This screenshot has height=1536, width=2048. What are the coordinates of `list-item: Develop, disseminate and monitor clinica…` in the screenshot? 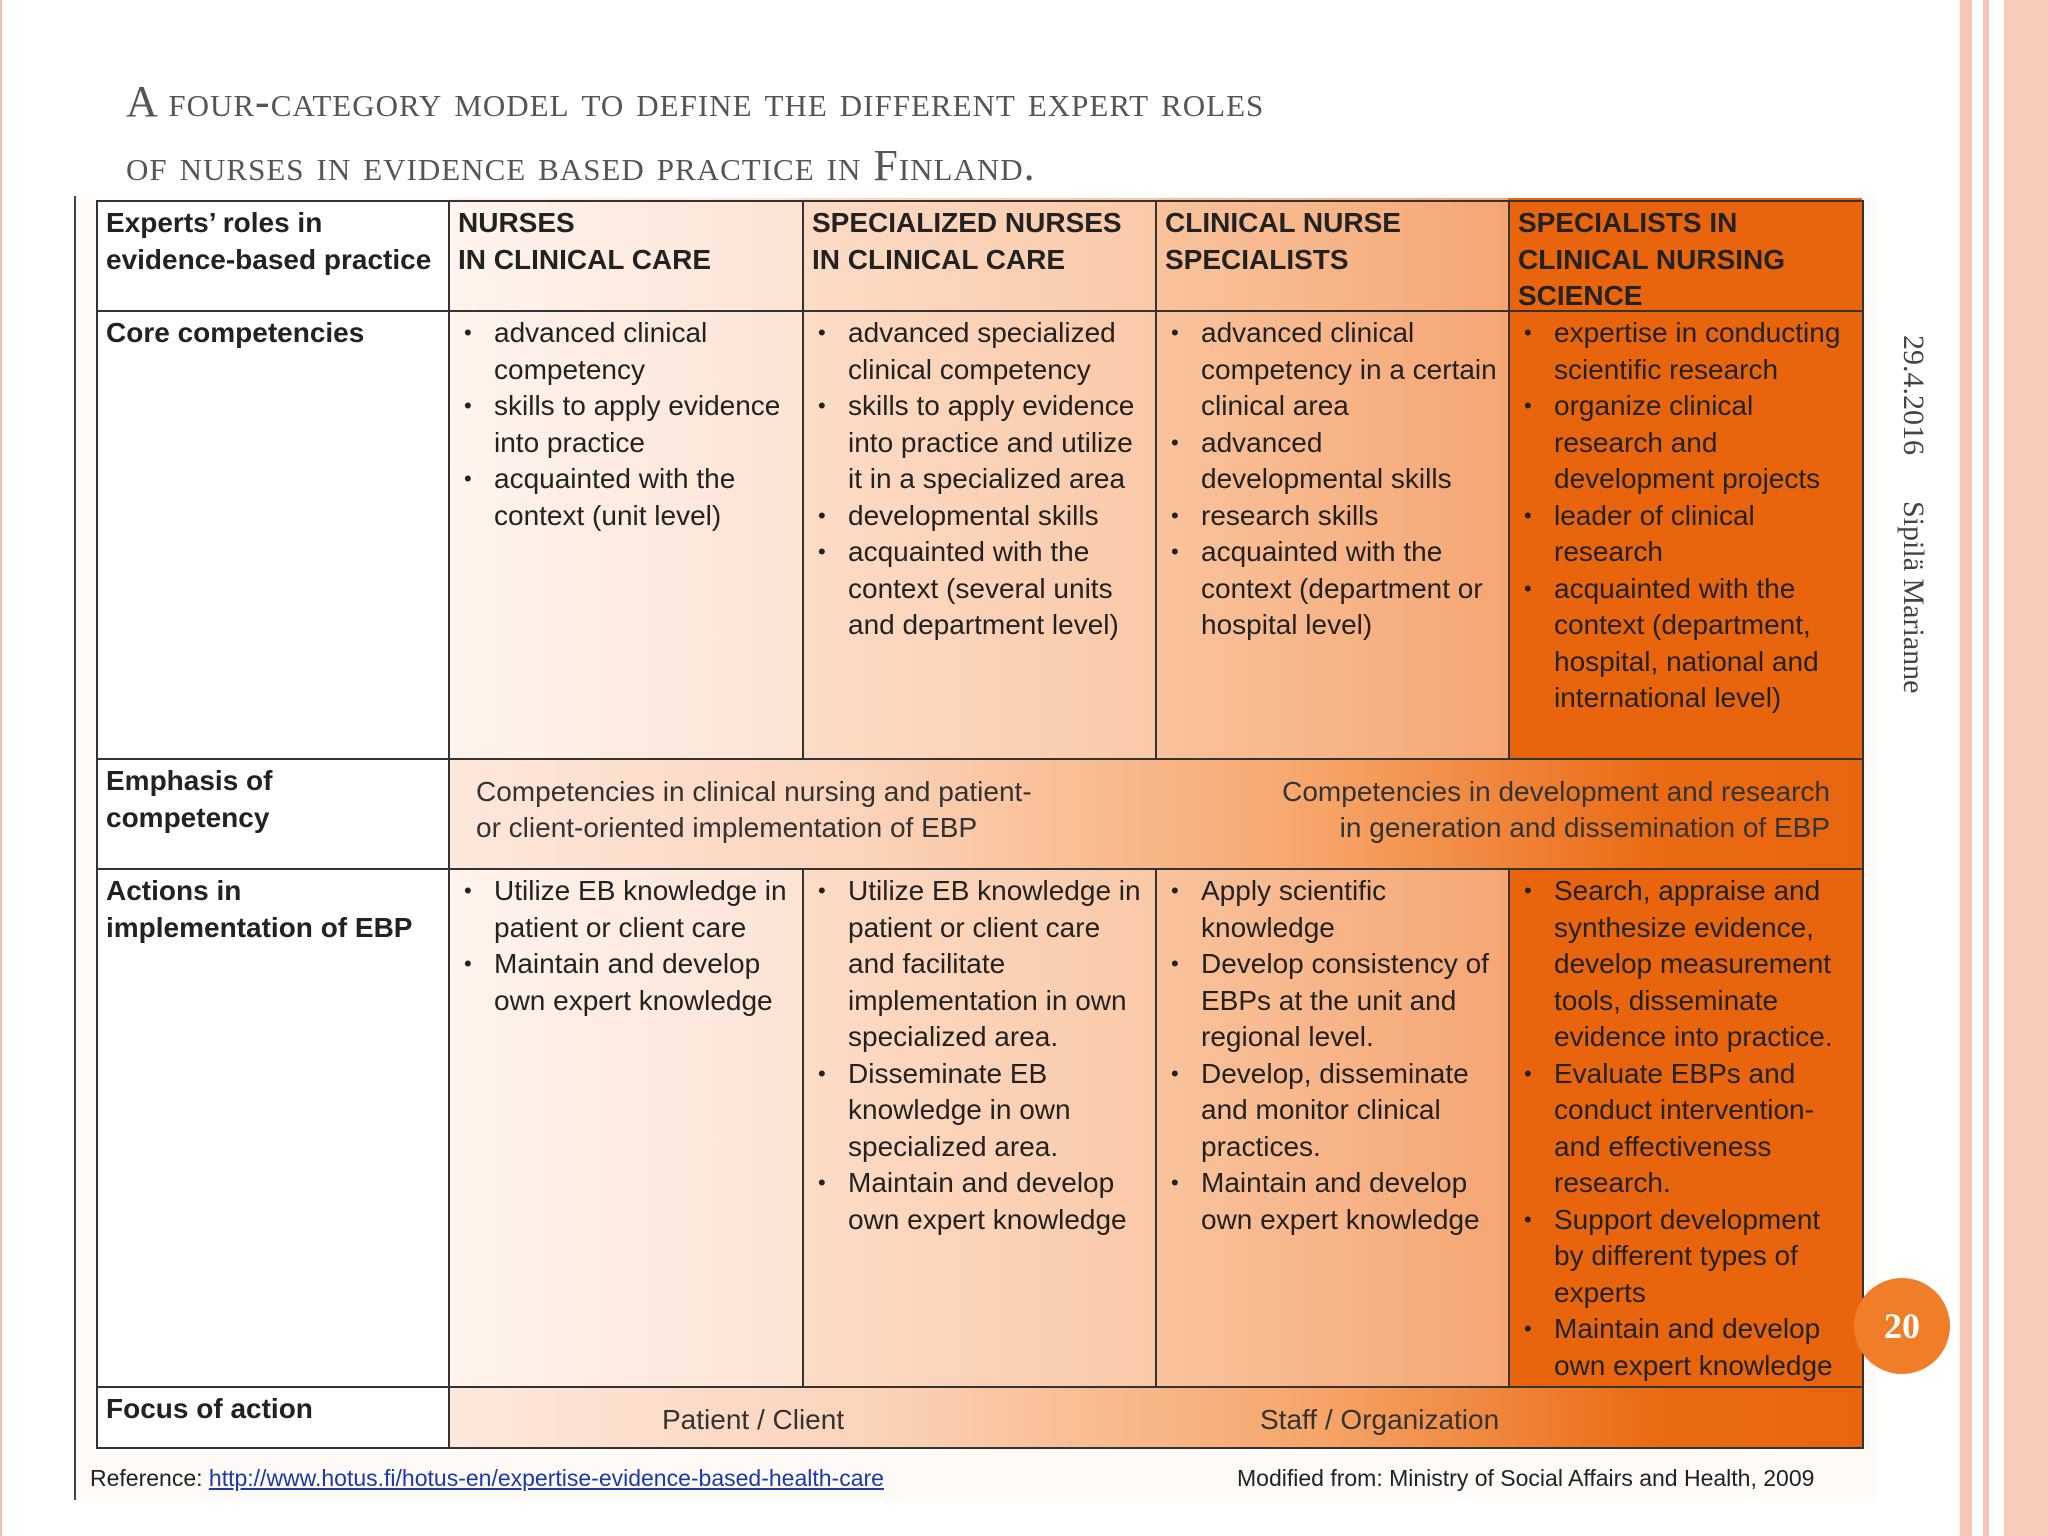 It's located at (1335, 1111).